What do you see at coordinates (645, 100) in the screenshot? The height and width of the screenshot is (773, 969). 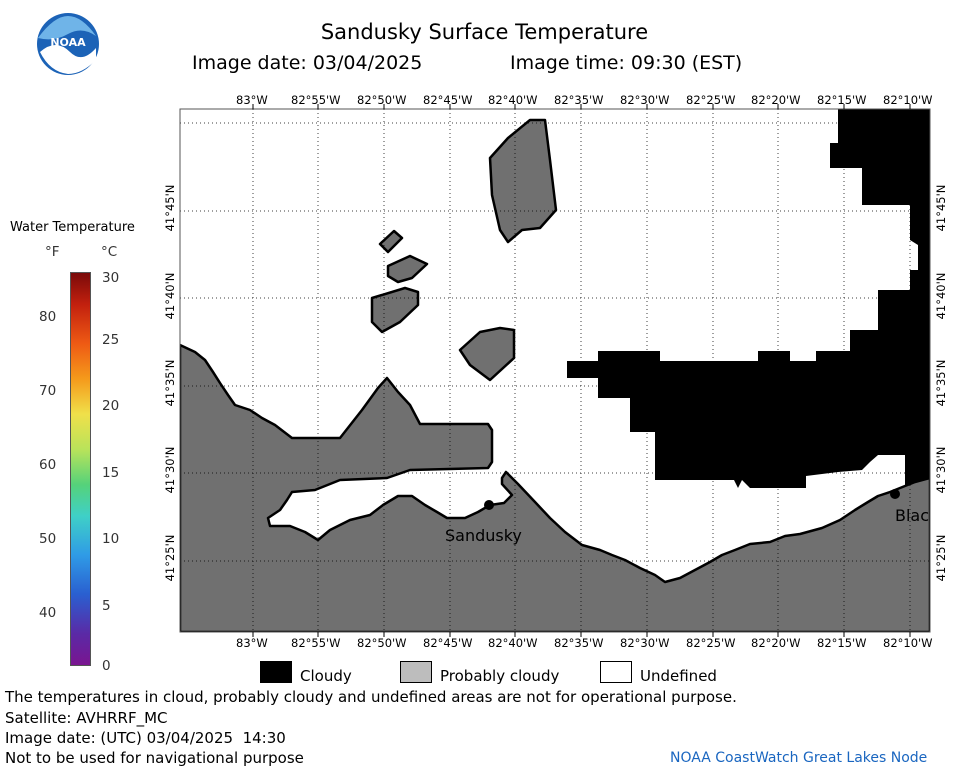 I see `lon-label-top: 82°30'W` at bounding box center [645, 100].